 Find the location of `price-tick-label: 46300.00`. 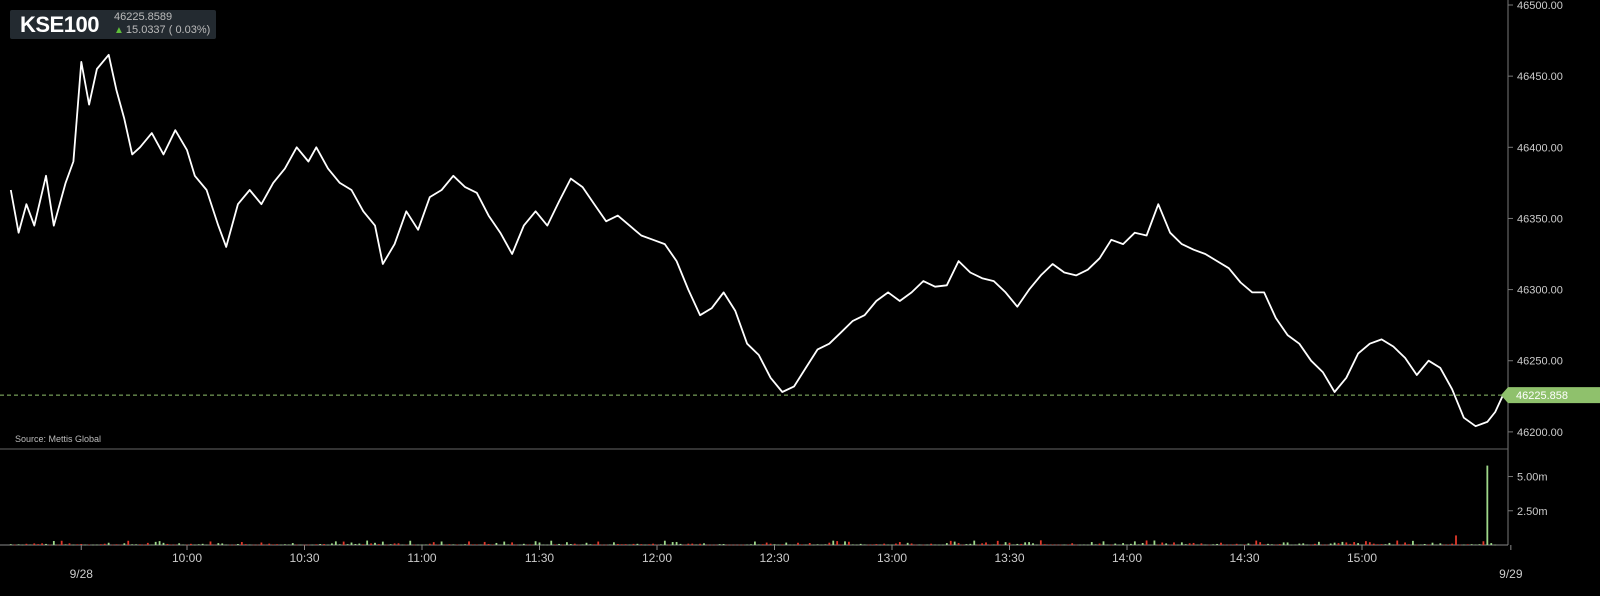

price-tick-label: 46300.00 is located at coordinates (1540, 291).